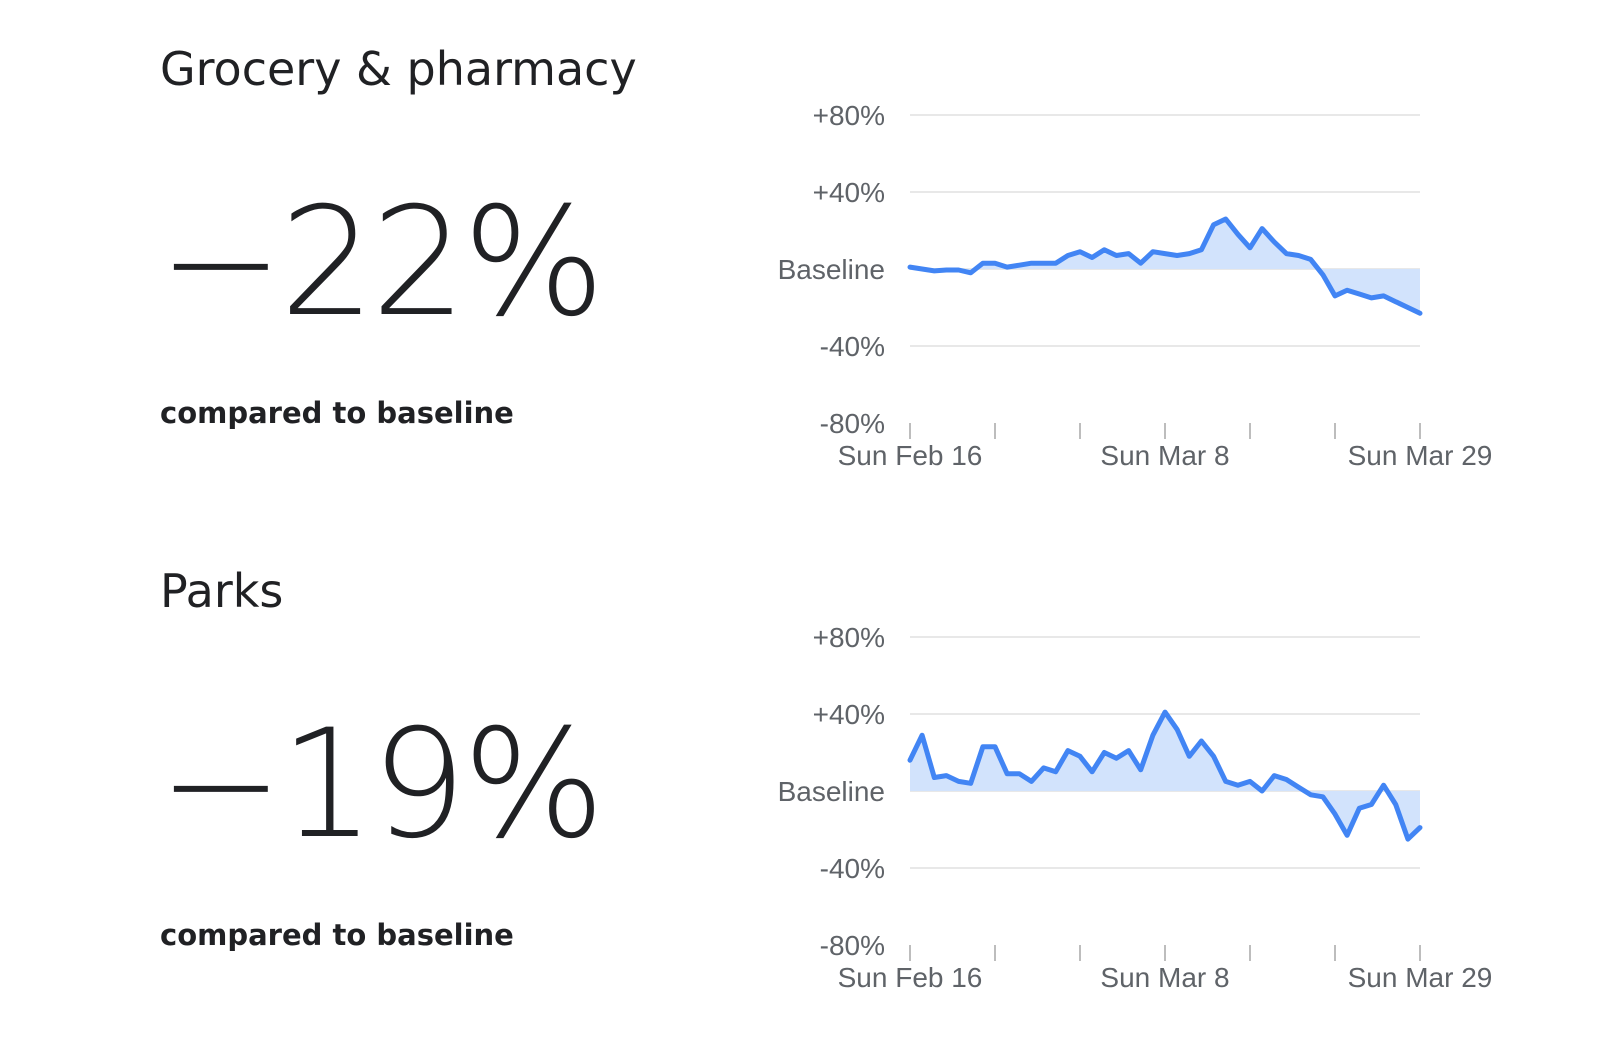 Image resolution: width=1600 pixels, height=1042 pixels. I want to click on percent-change-value: −22%, so click(381, 263).